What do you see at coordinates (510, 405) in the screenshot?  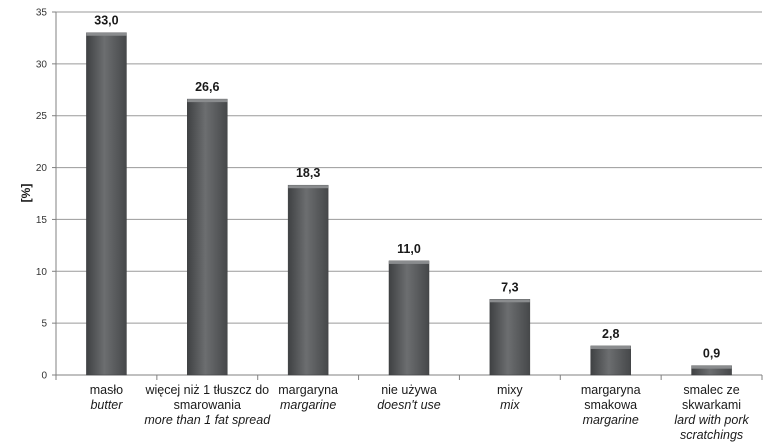 I see `category-name-en: mix` at bounding box center [510, 405].